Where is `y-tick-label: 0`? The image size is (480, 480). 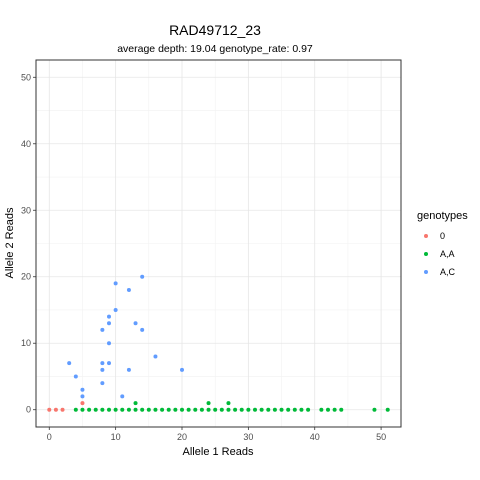 y-tick-label: 0 is located at coordinates (28, 410).